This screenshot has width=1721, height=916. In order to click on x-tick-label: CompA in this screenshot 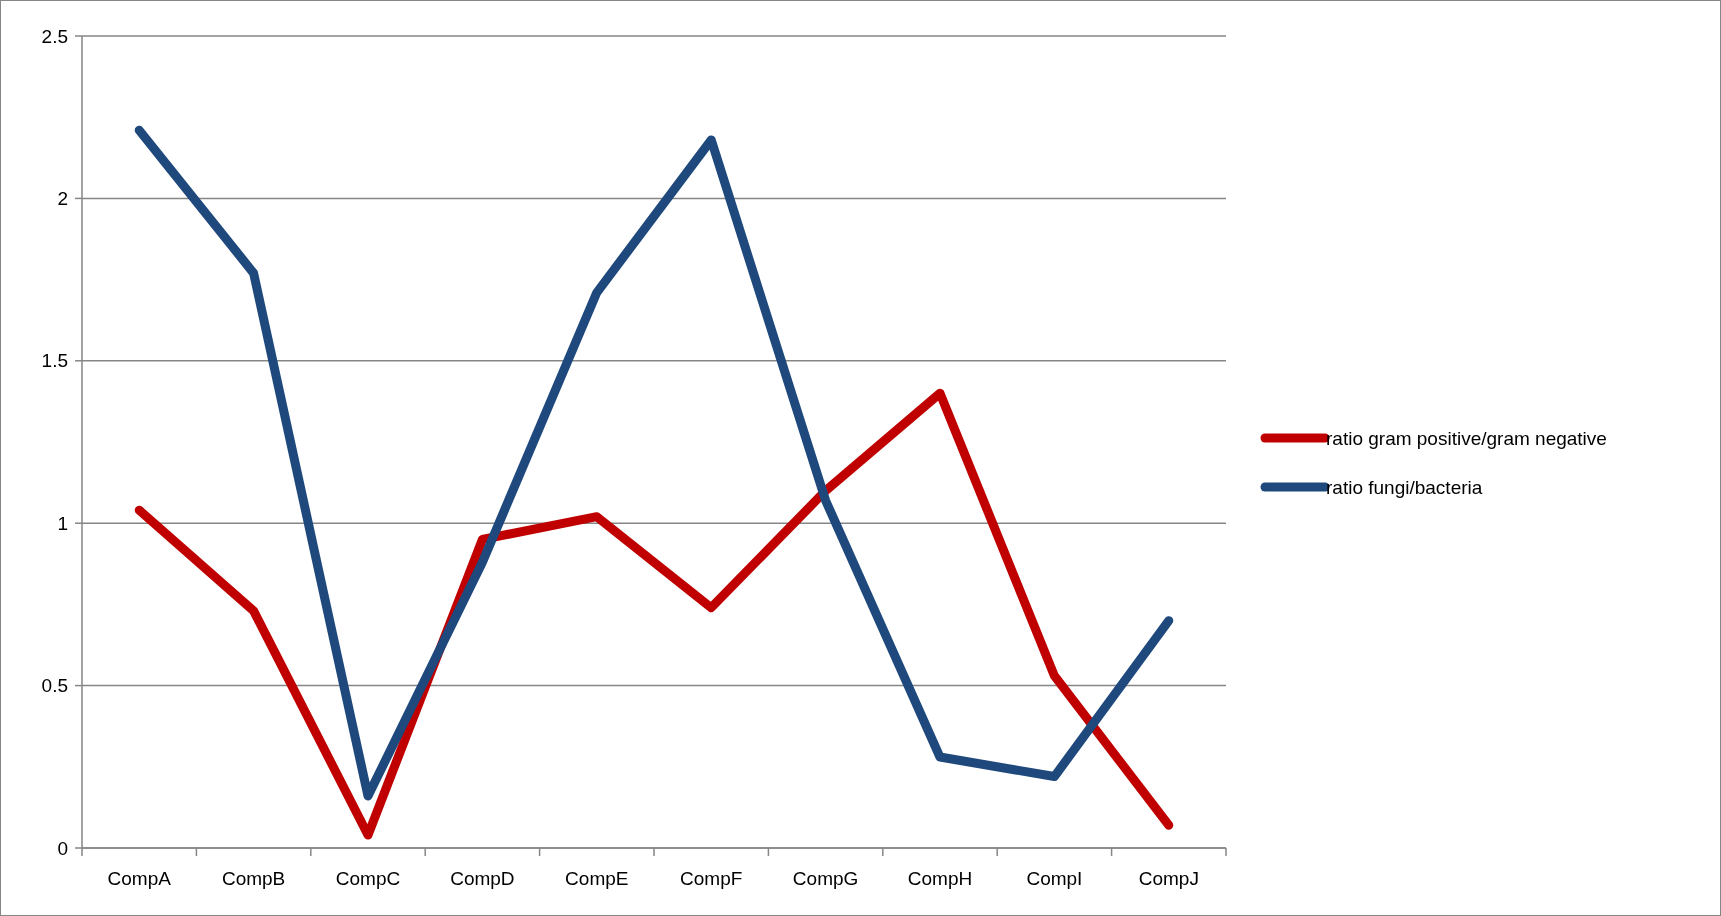, I will do `click(139, 878)`.